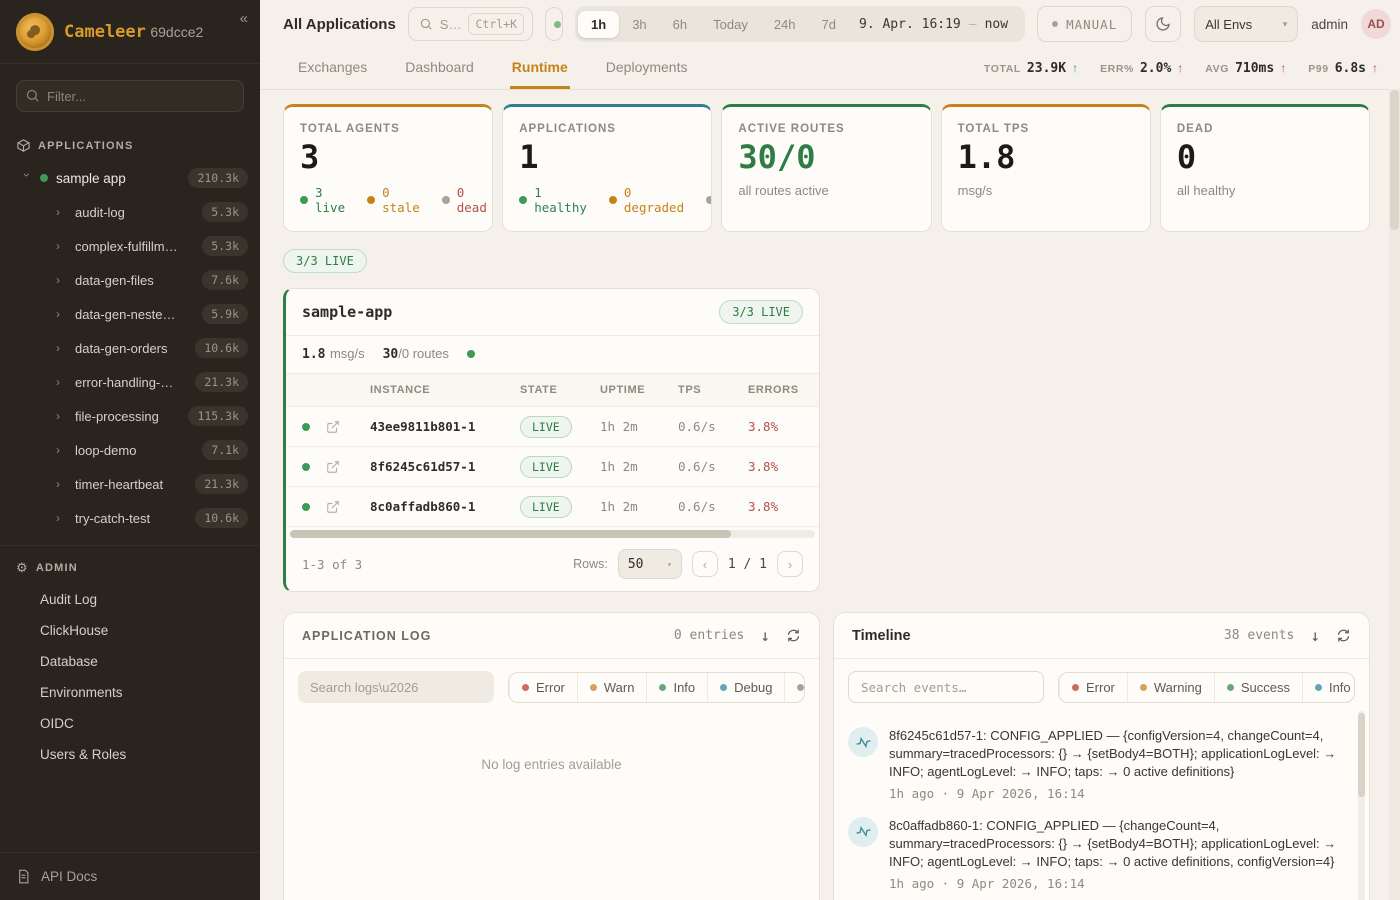  What do you see at coordinates (1085, 24) in the screenshot?
I see `manual-refresh-button: MANUAL` at bounding box center [1085, 24].